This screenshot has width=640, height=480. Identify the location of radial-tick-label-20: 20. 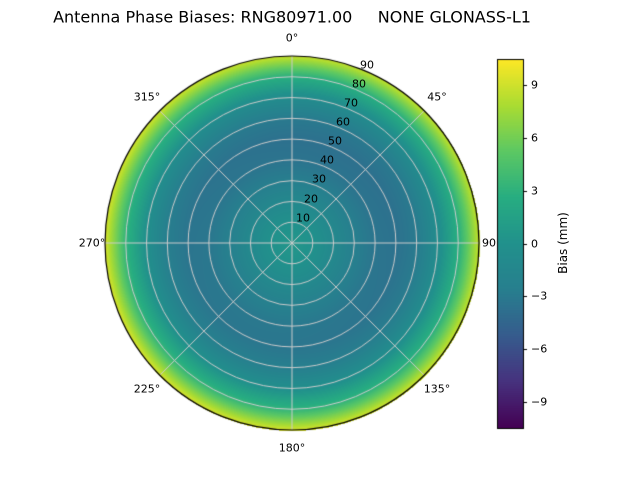
(311, 199).